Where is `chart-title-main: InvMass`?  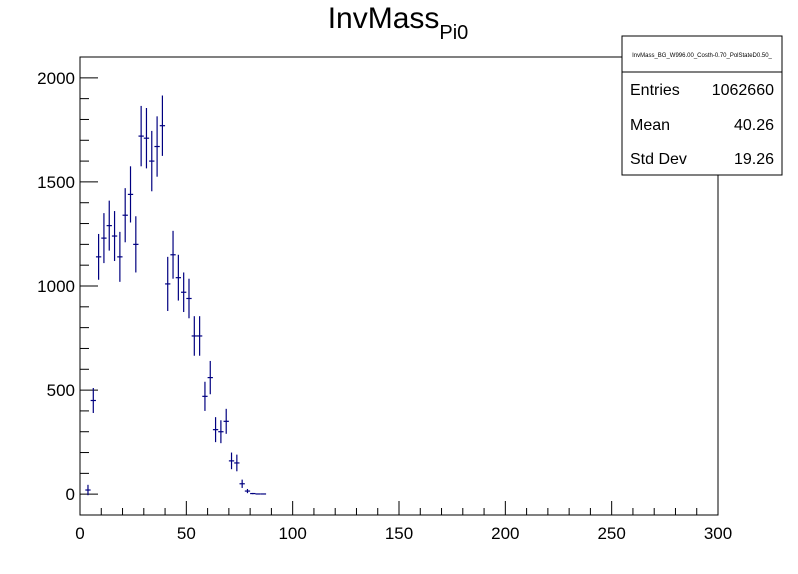 chart-title-main: InvMass is located at coordinates (384, 18).